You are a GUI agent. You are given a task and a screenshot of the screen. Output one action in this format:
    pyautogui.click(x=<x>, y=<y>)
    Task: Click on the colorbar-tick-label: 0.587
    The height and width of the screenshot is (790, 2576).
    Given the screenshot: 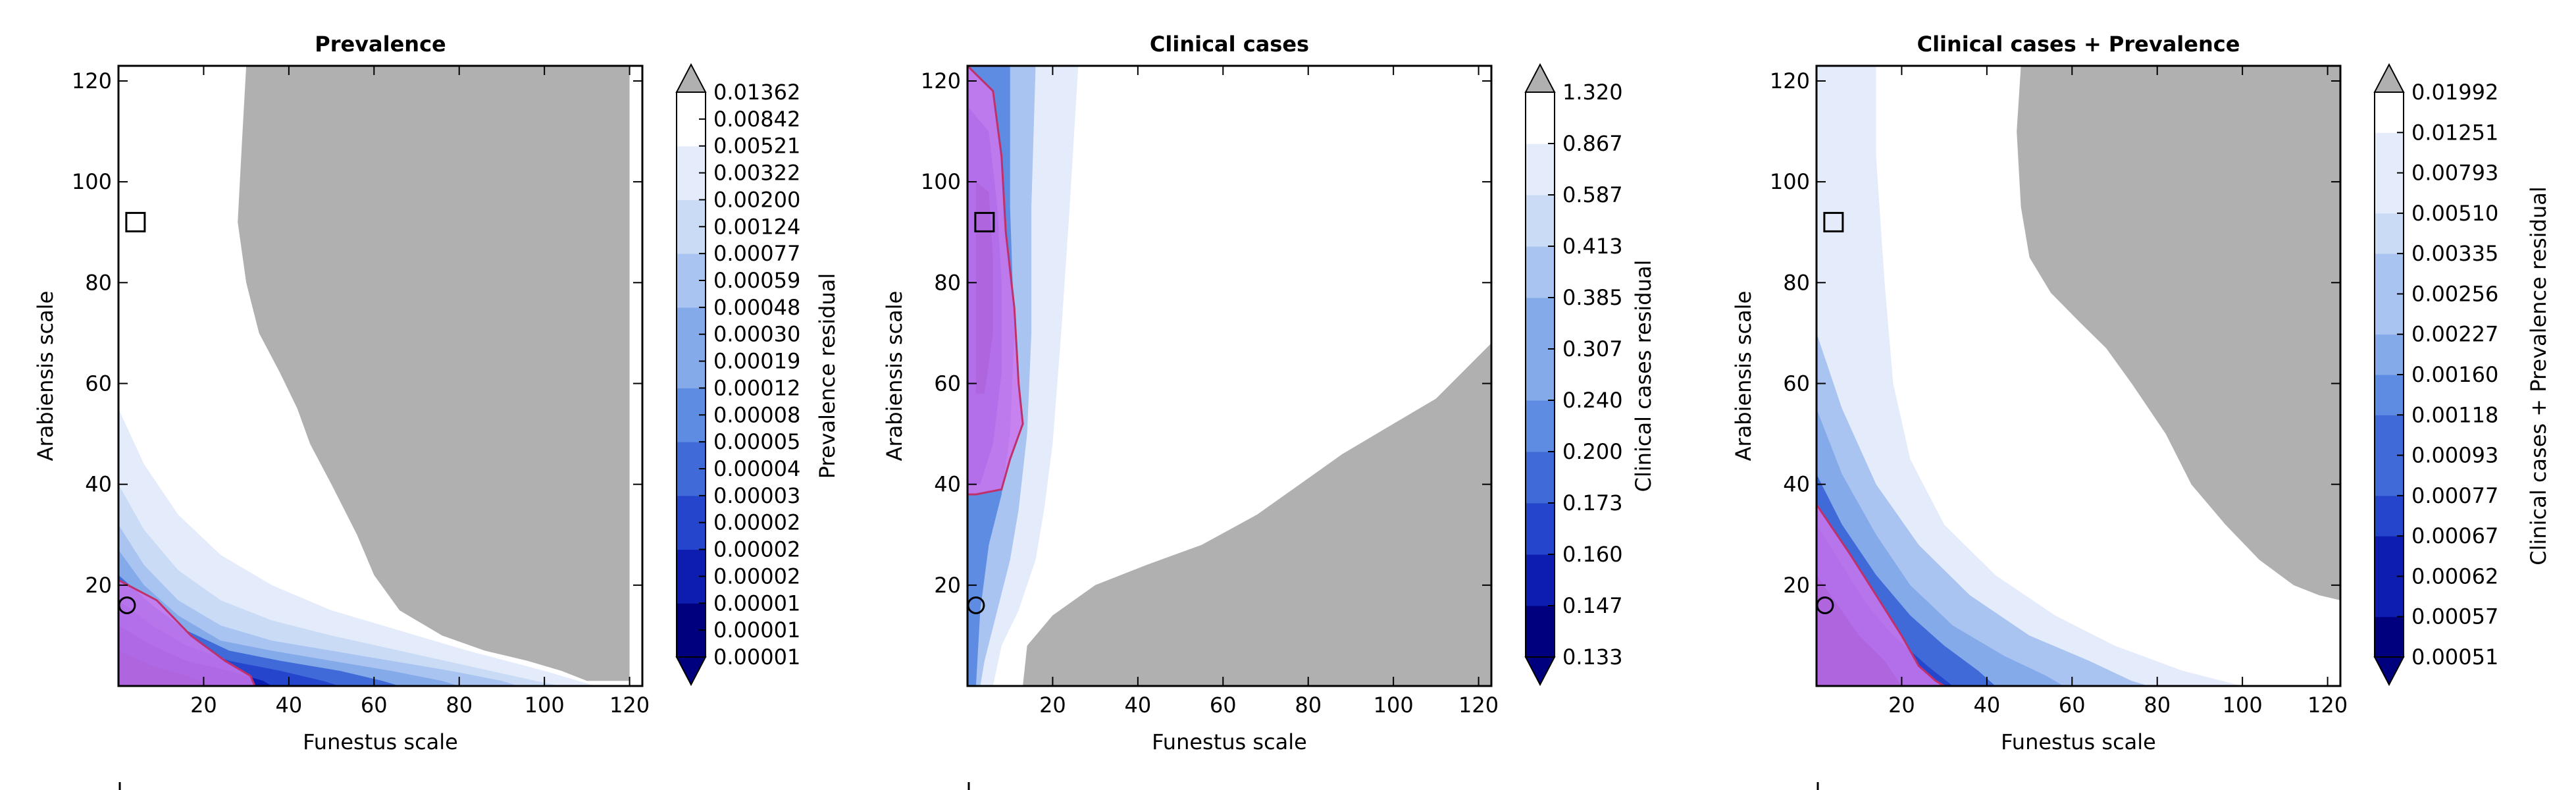 What is the action you would take?
    pyautogui.click(x=1592, y=195)
    